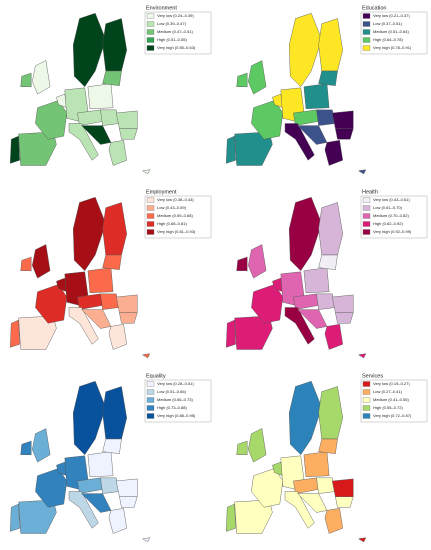 This screenshot has height=550, width=431. Describe the element at coordinates (388, 23) in the screenshot. I see `legend-label: Low (0.37–0.51)` at that location.